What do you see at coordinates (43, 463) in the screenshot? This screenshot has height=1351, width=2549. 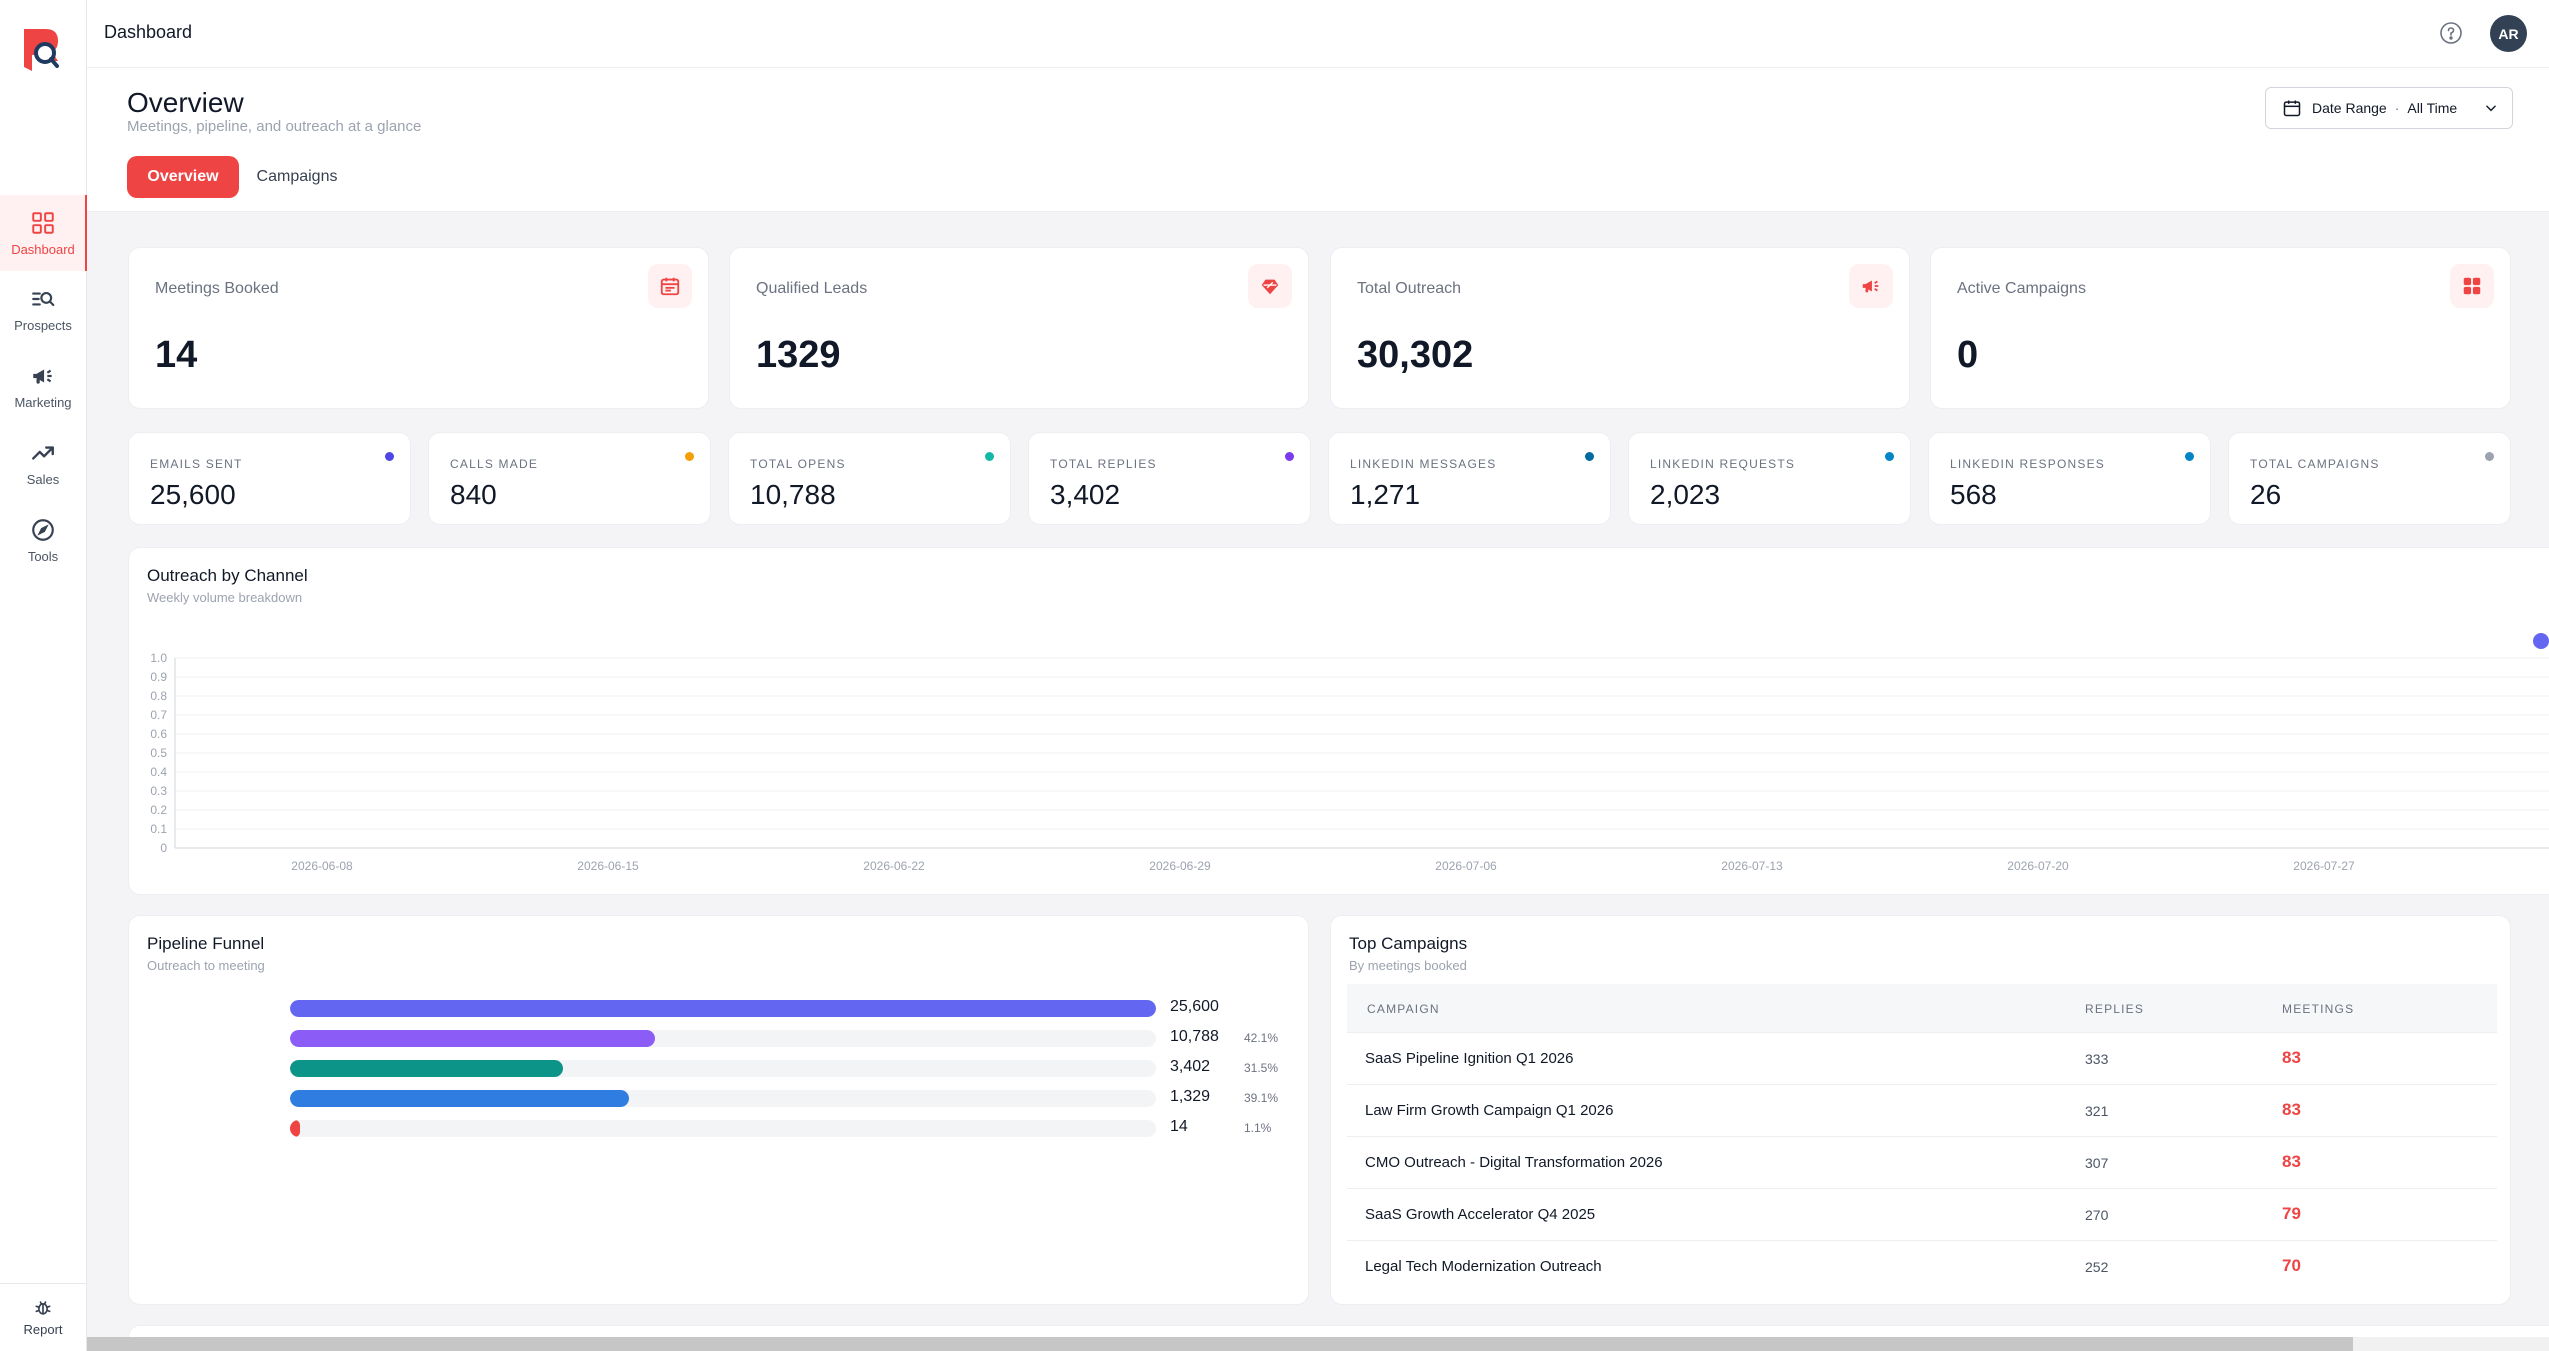 I see `sidebar-item-sales: Sales` at bounding box center [43, 463].